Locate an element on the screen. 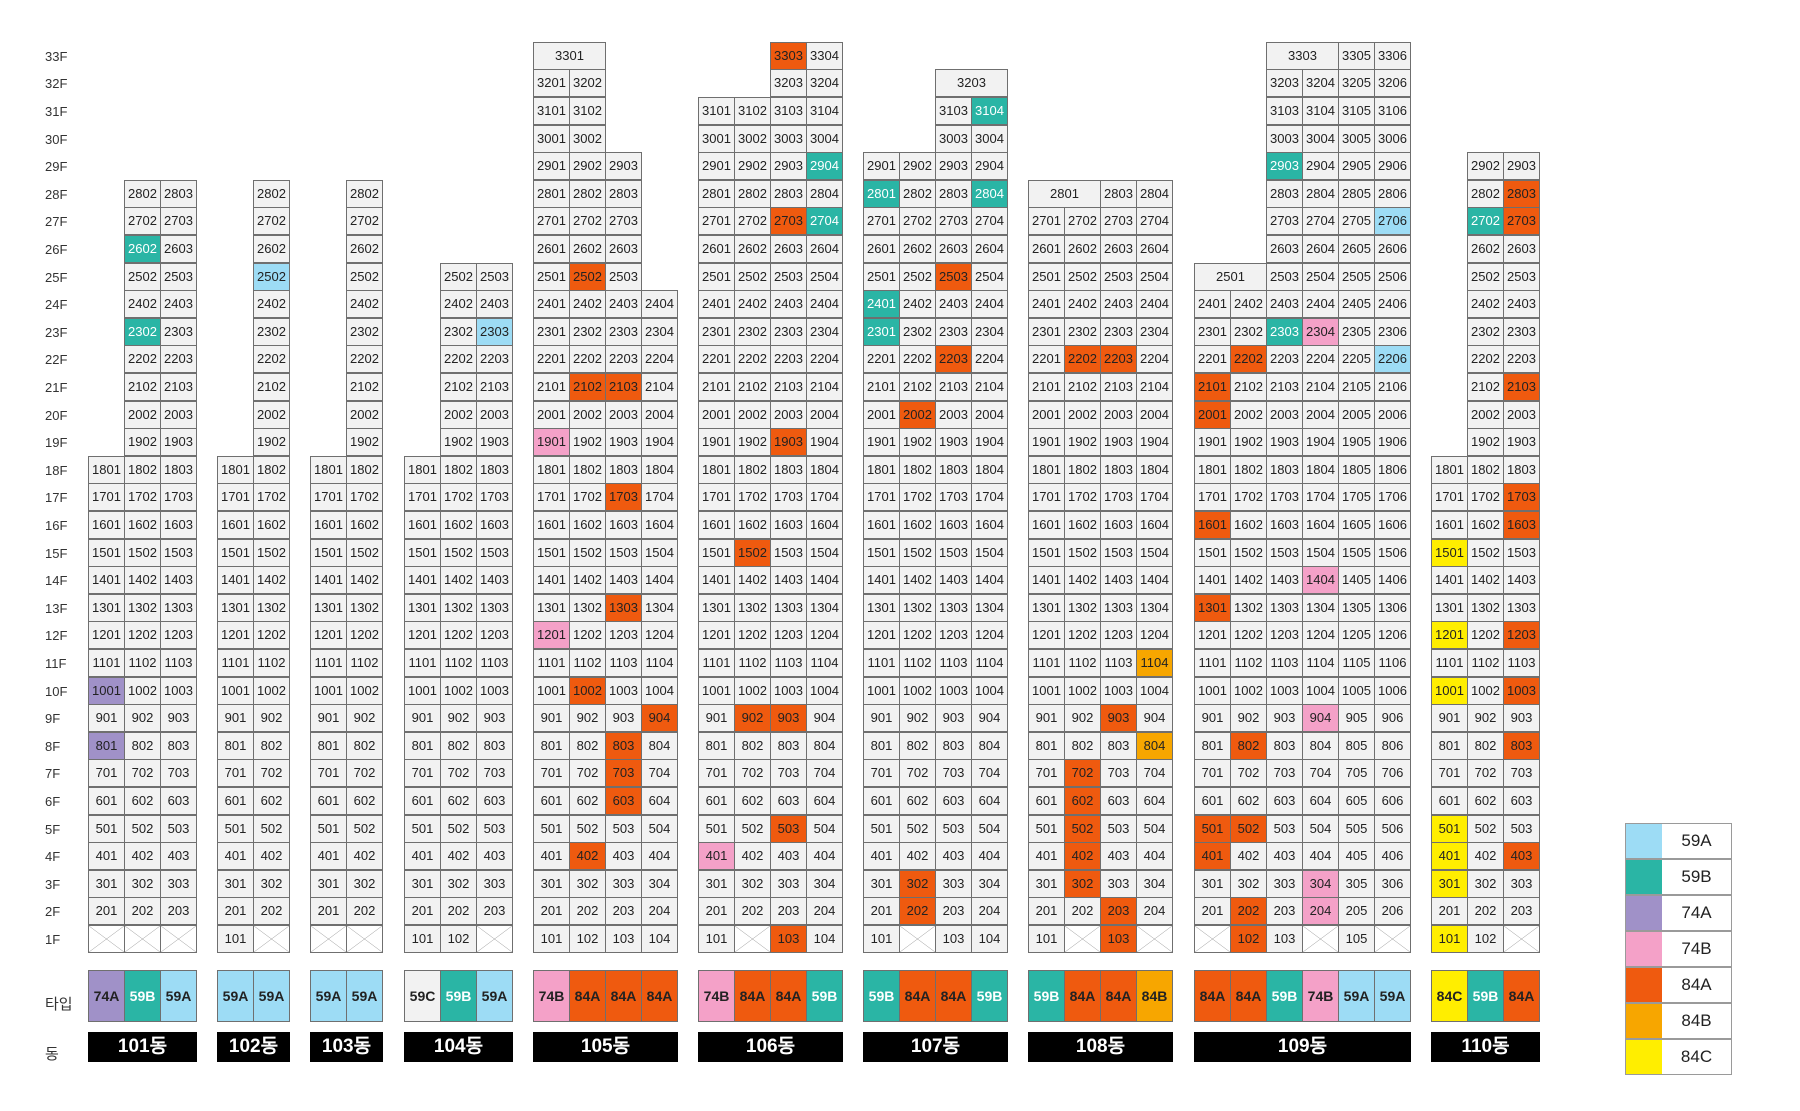 This screenshot has height=1111, width=1800. unit-cell: 1002 is located at coordinates (752, 690).